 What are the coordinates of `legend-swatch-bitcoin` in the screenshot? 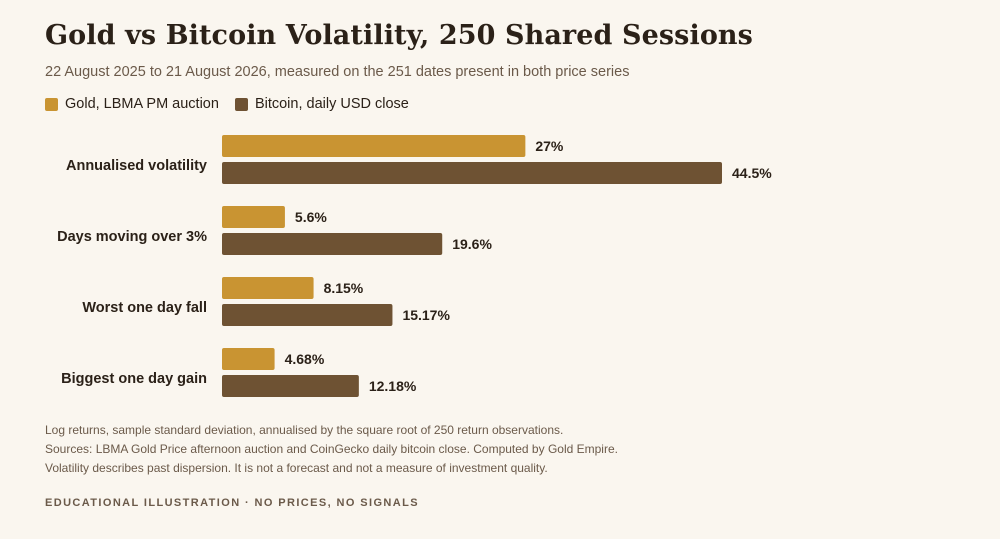 It's located at (241, 104).